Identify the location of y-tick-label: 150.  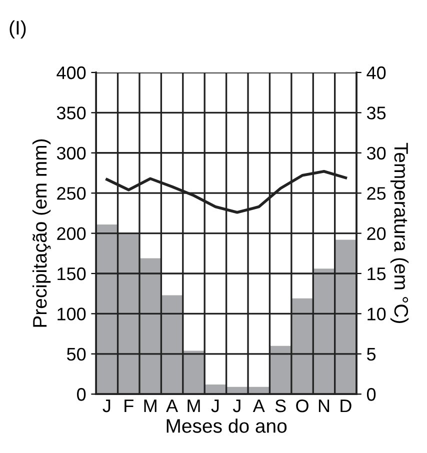
(72, 273).